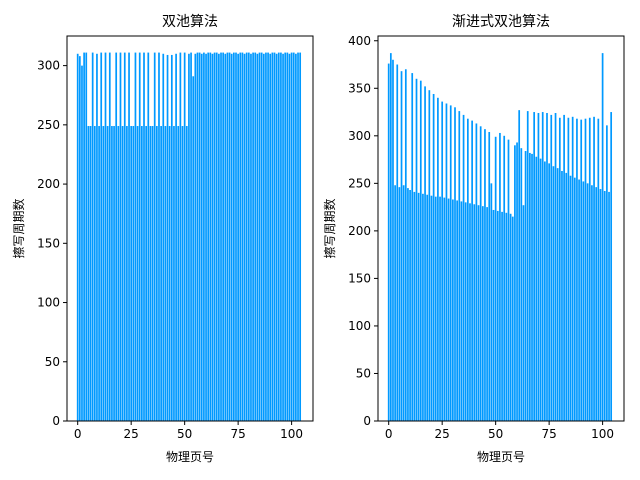 The width and height of the screenshot is (640, 480). I want to click on y-tick-label: 400, so click(359, 41).